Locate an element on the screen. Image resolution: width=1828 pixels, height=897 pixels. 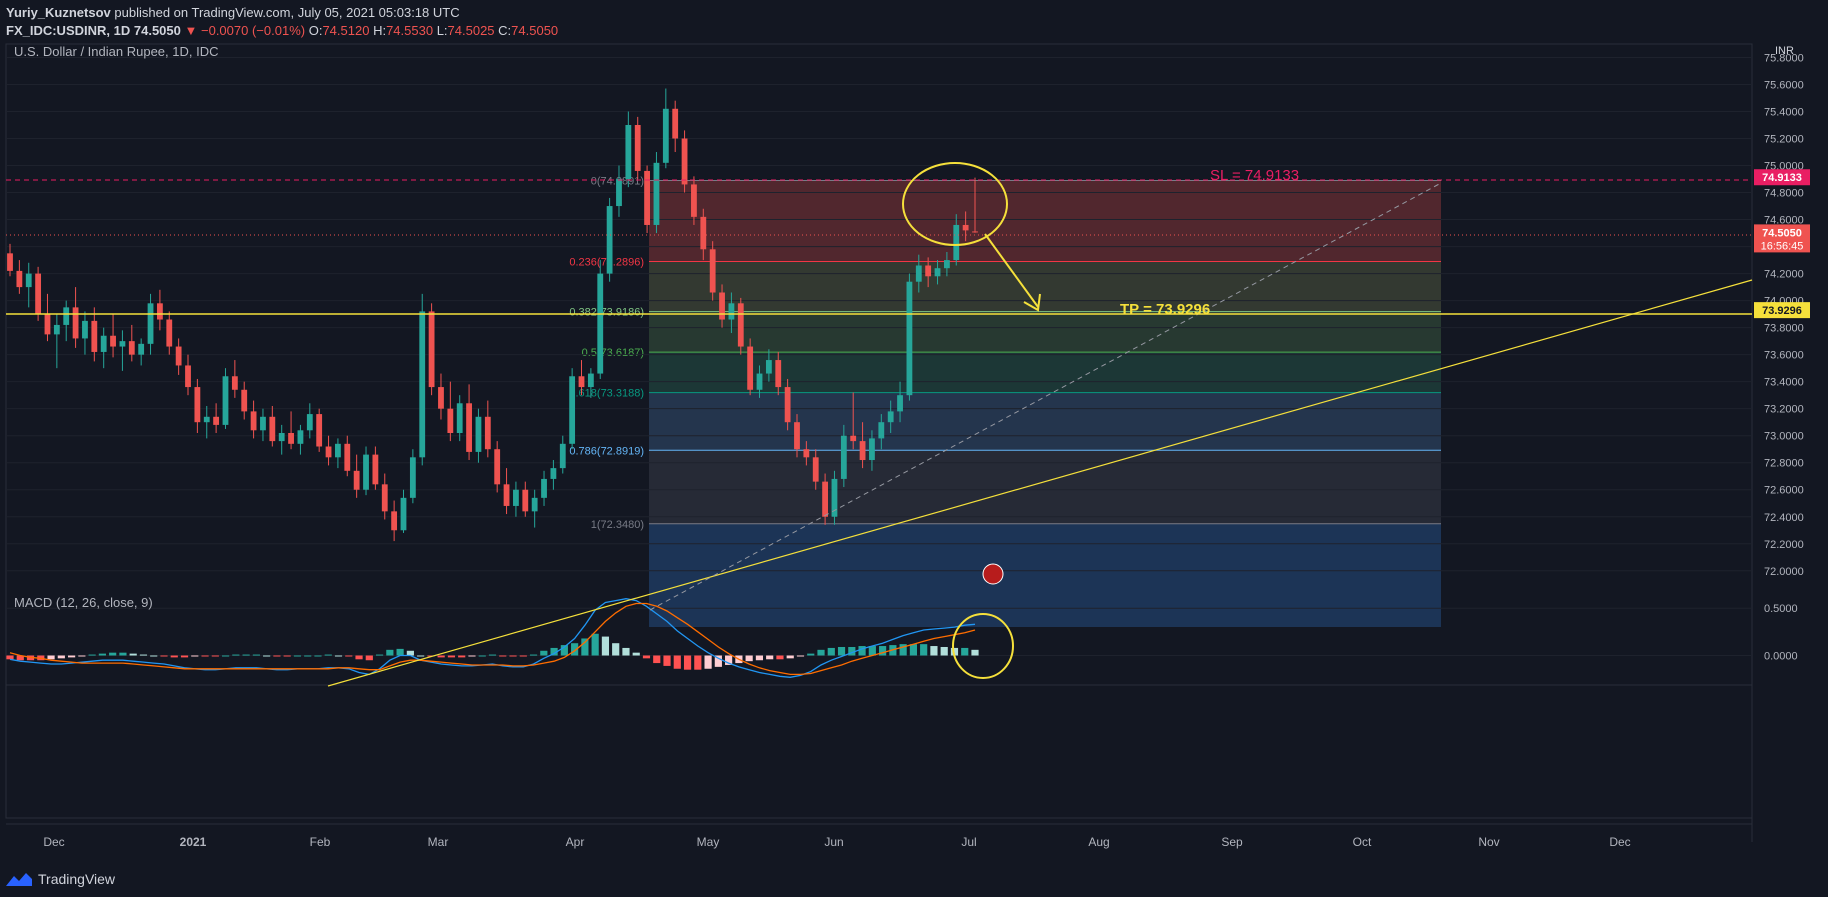
y-tick-label: 73.4000 is located at coordinates (1784, 383).